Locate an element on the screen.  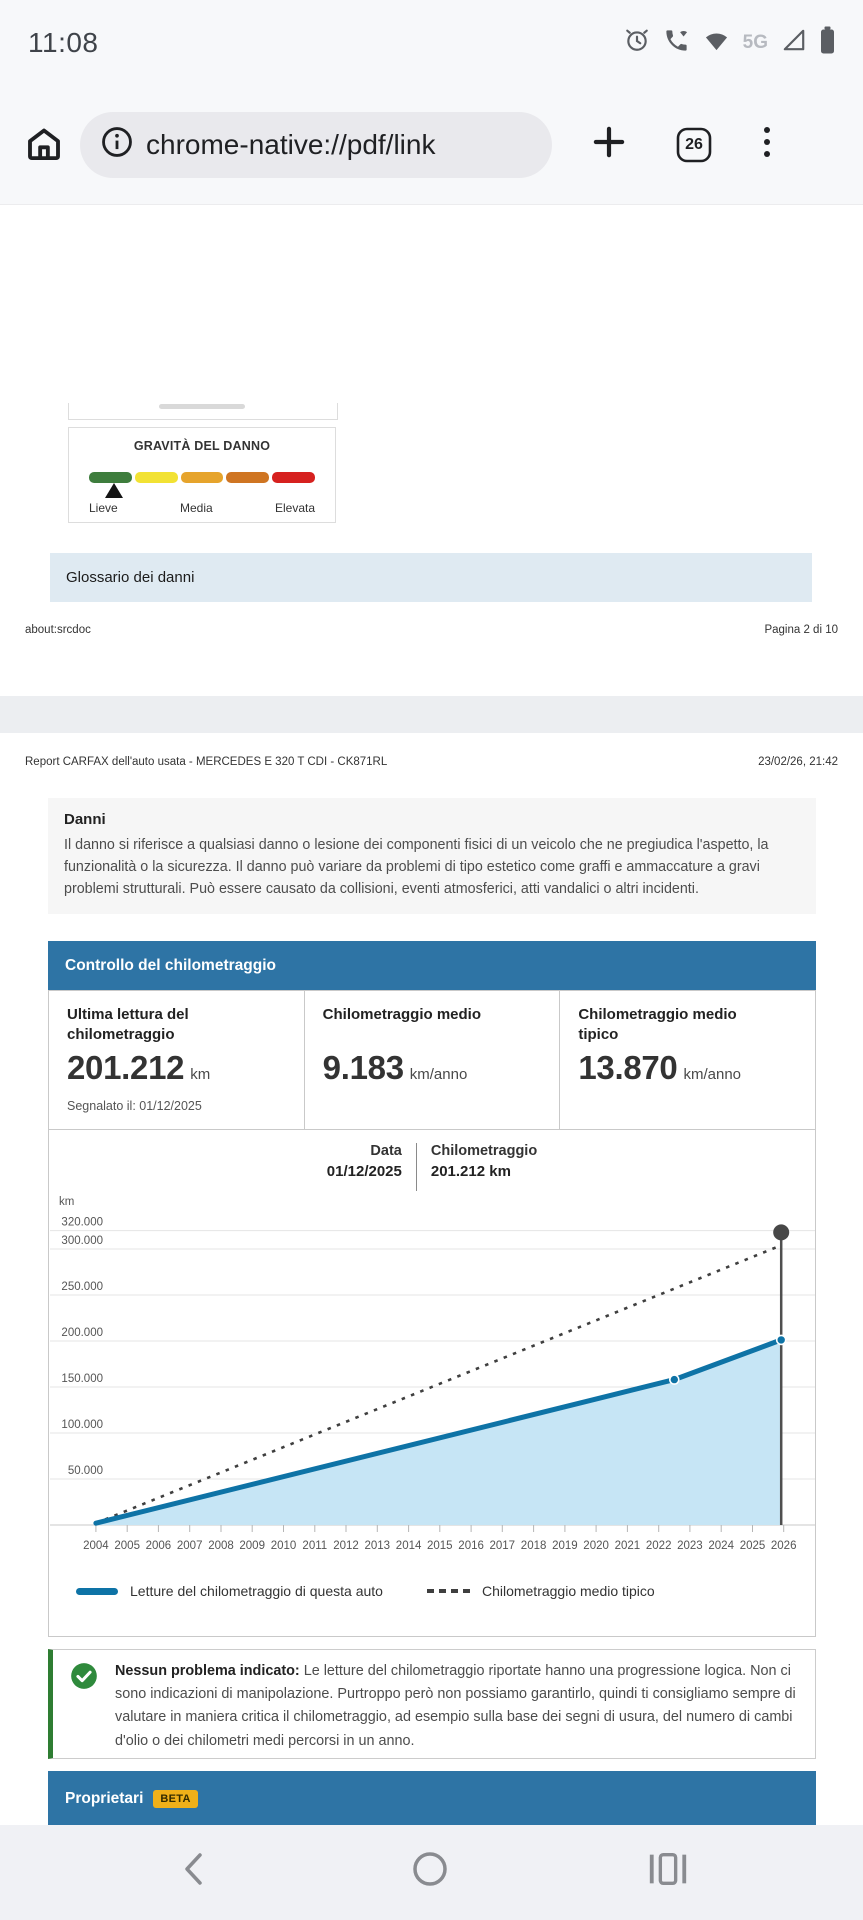
tooltip-date-value: 01/12/2025 is located at coordinates (364, 1171).